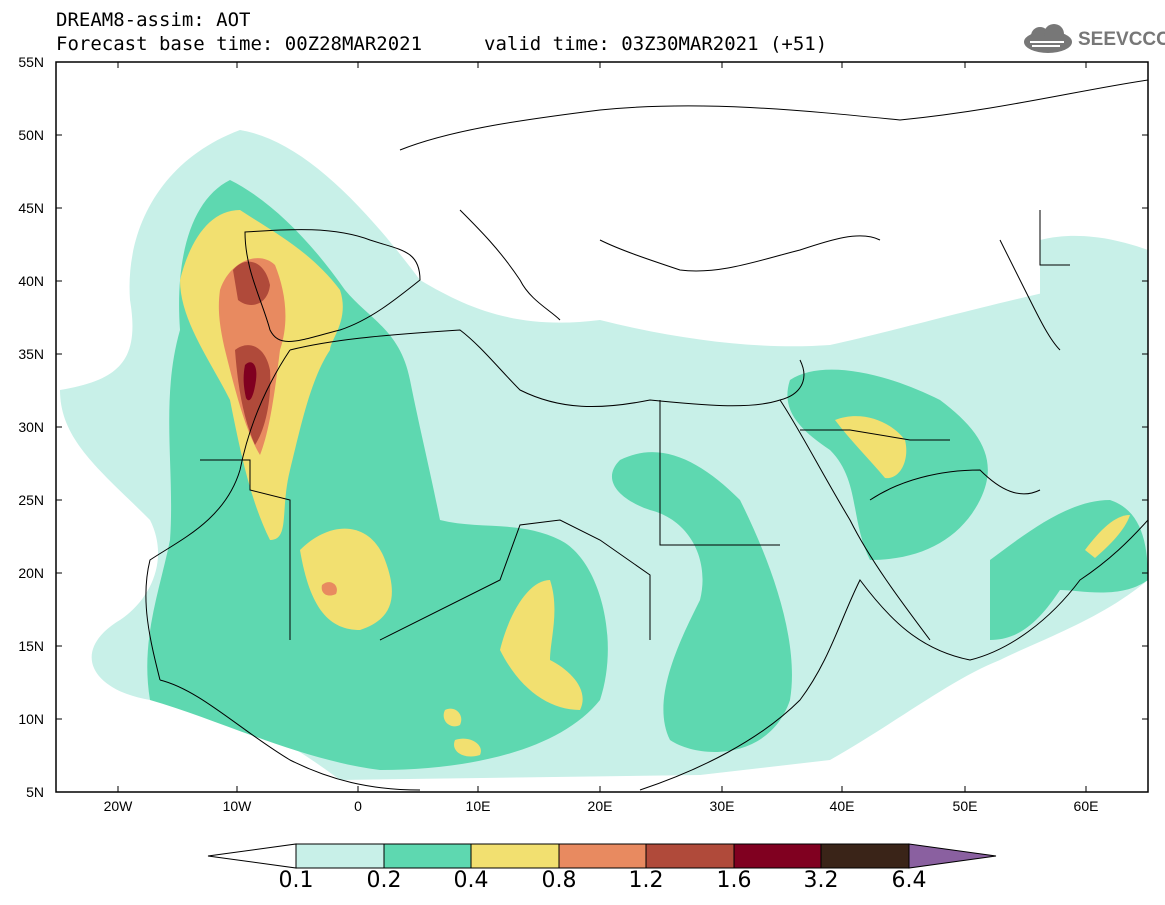  I want to click on colorbar-left-arrow, so click(252, 856).